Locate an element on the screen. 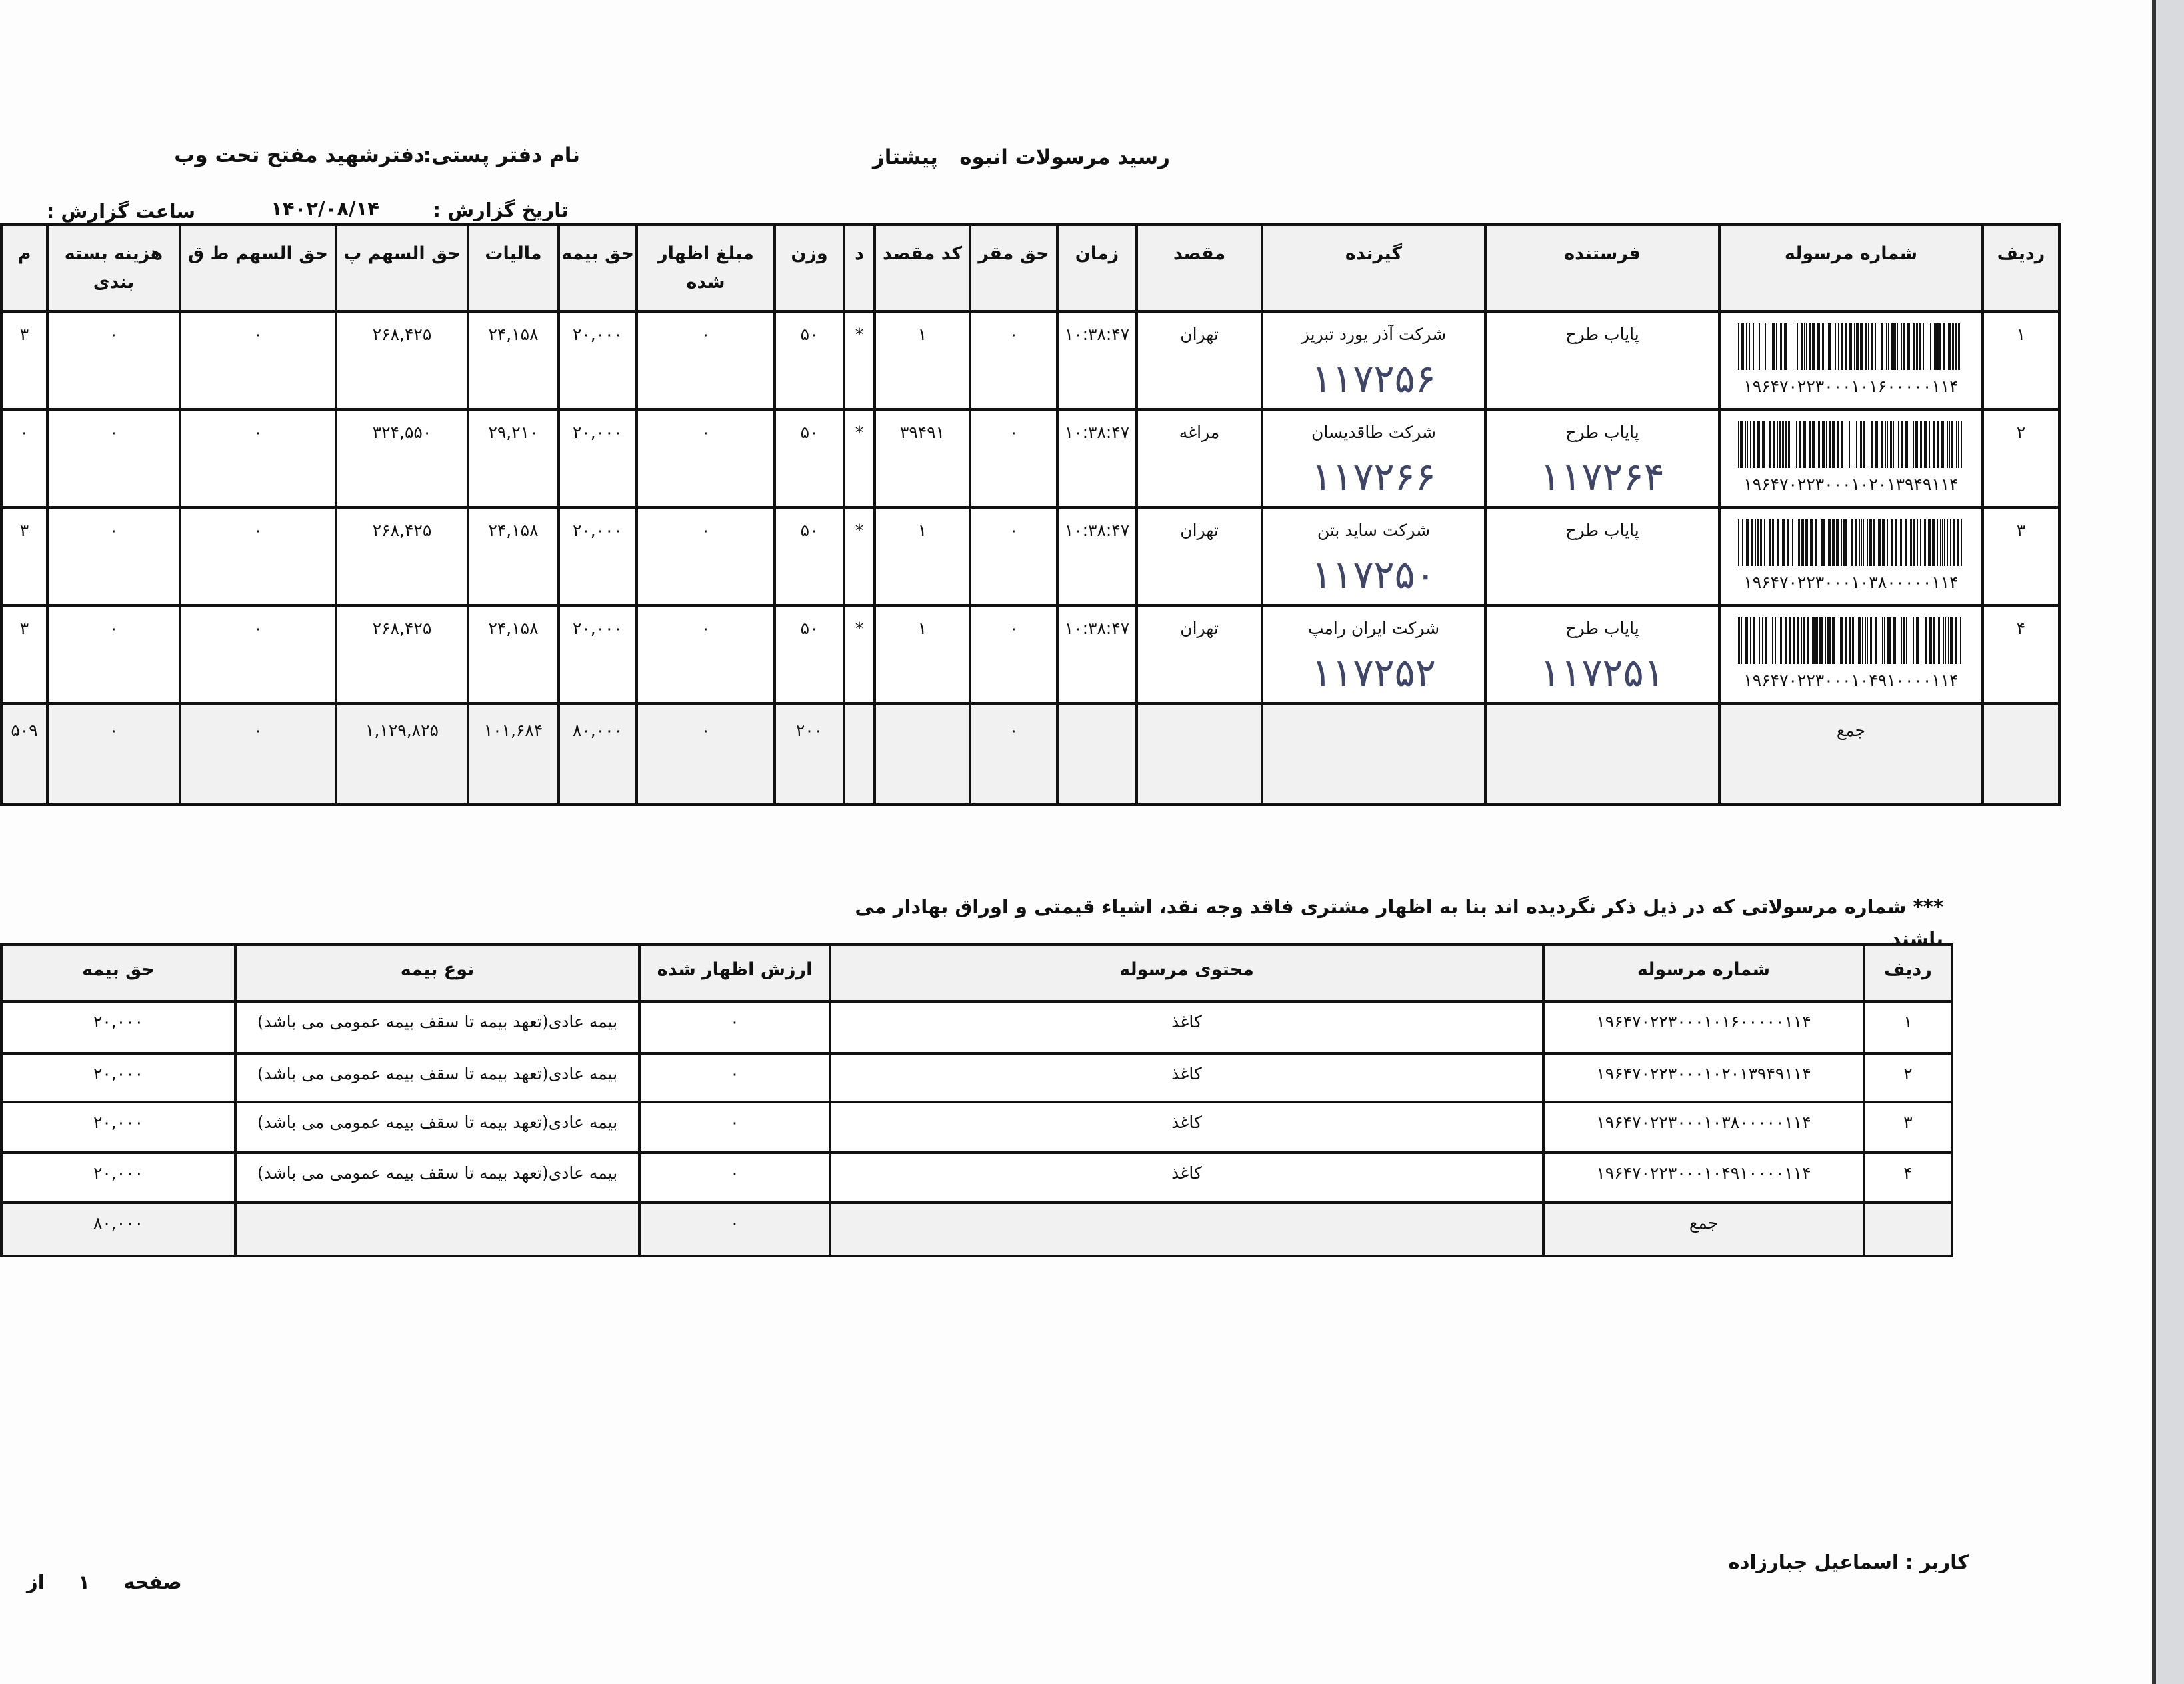 This screenshot has width=2184, height=1684. cell-tracking: ۱۹۶۴۷۰۲۲۳۰۰۰۱۰۳۸۰۰۰۰۰۱۱۴ is located at coordinates (1703, 1127).